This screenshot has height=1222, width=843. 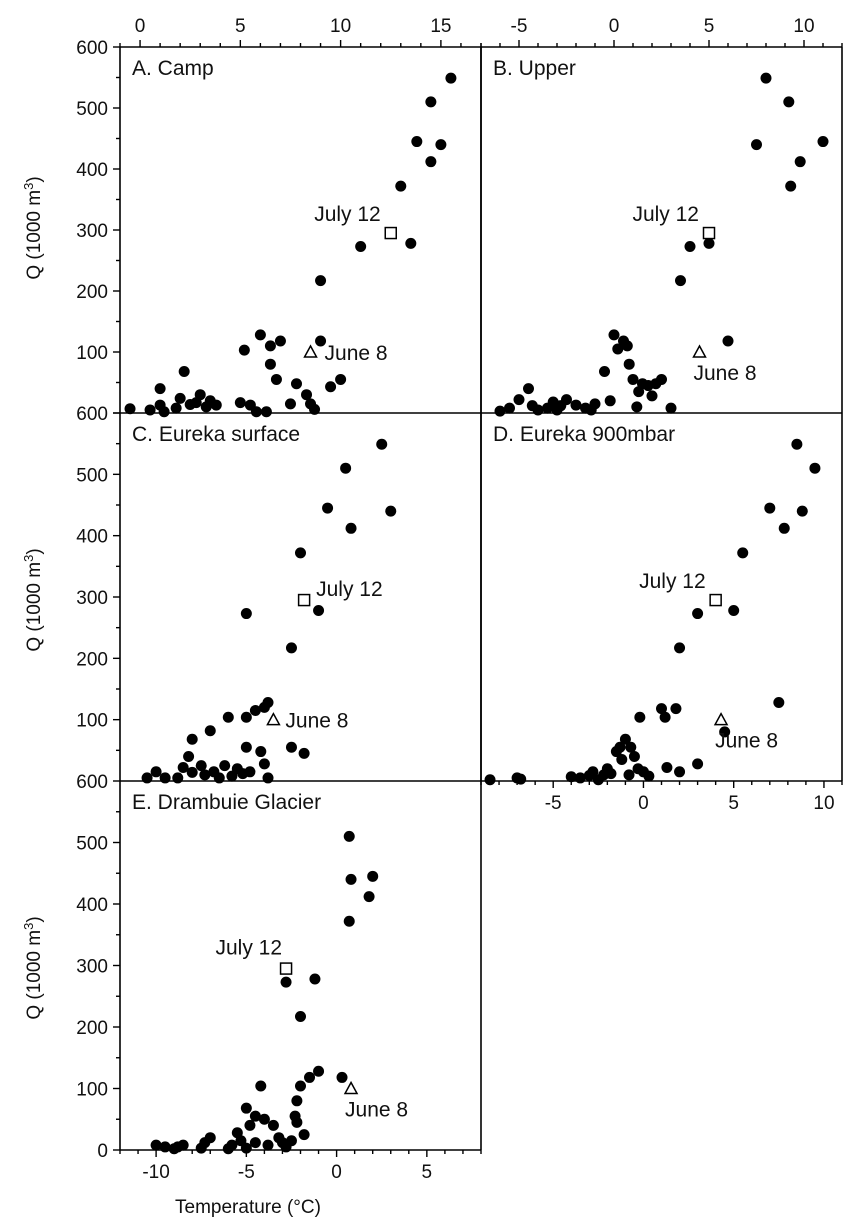 What do you see at coordinates (248, 1207) in the screenshot?
I see `x-axis-title: Temperature (°C)` at bounding box center [248, 1207].